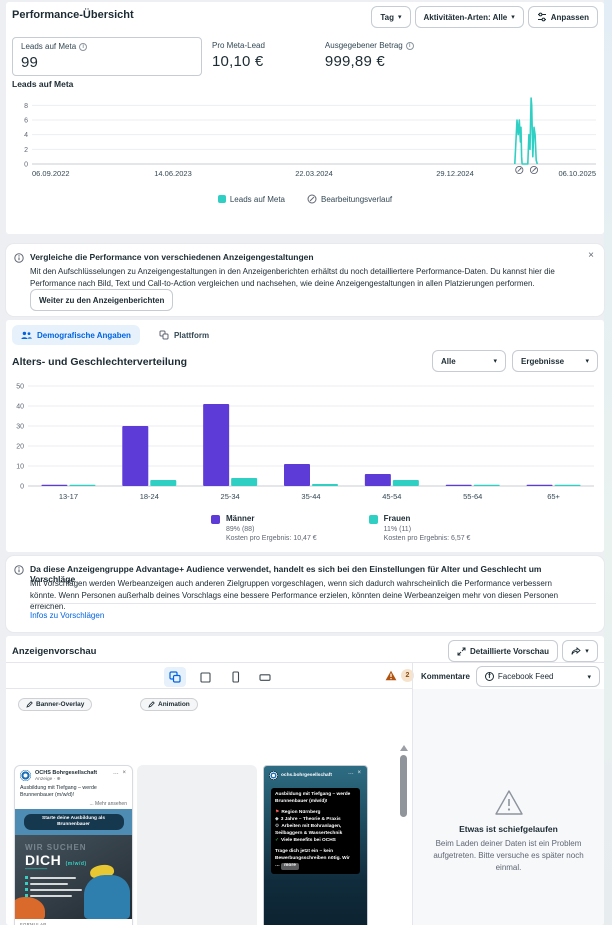  I want to click on go-to-ad-reports-button: Weiter zu den Anzeigenberichten, so click(102, 300).